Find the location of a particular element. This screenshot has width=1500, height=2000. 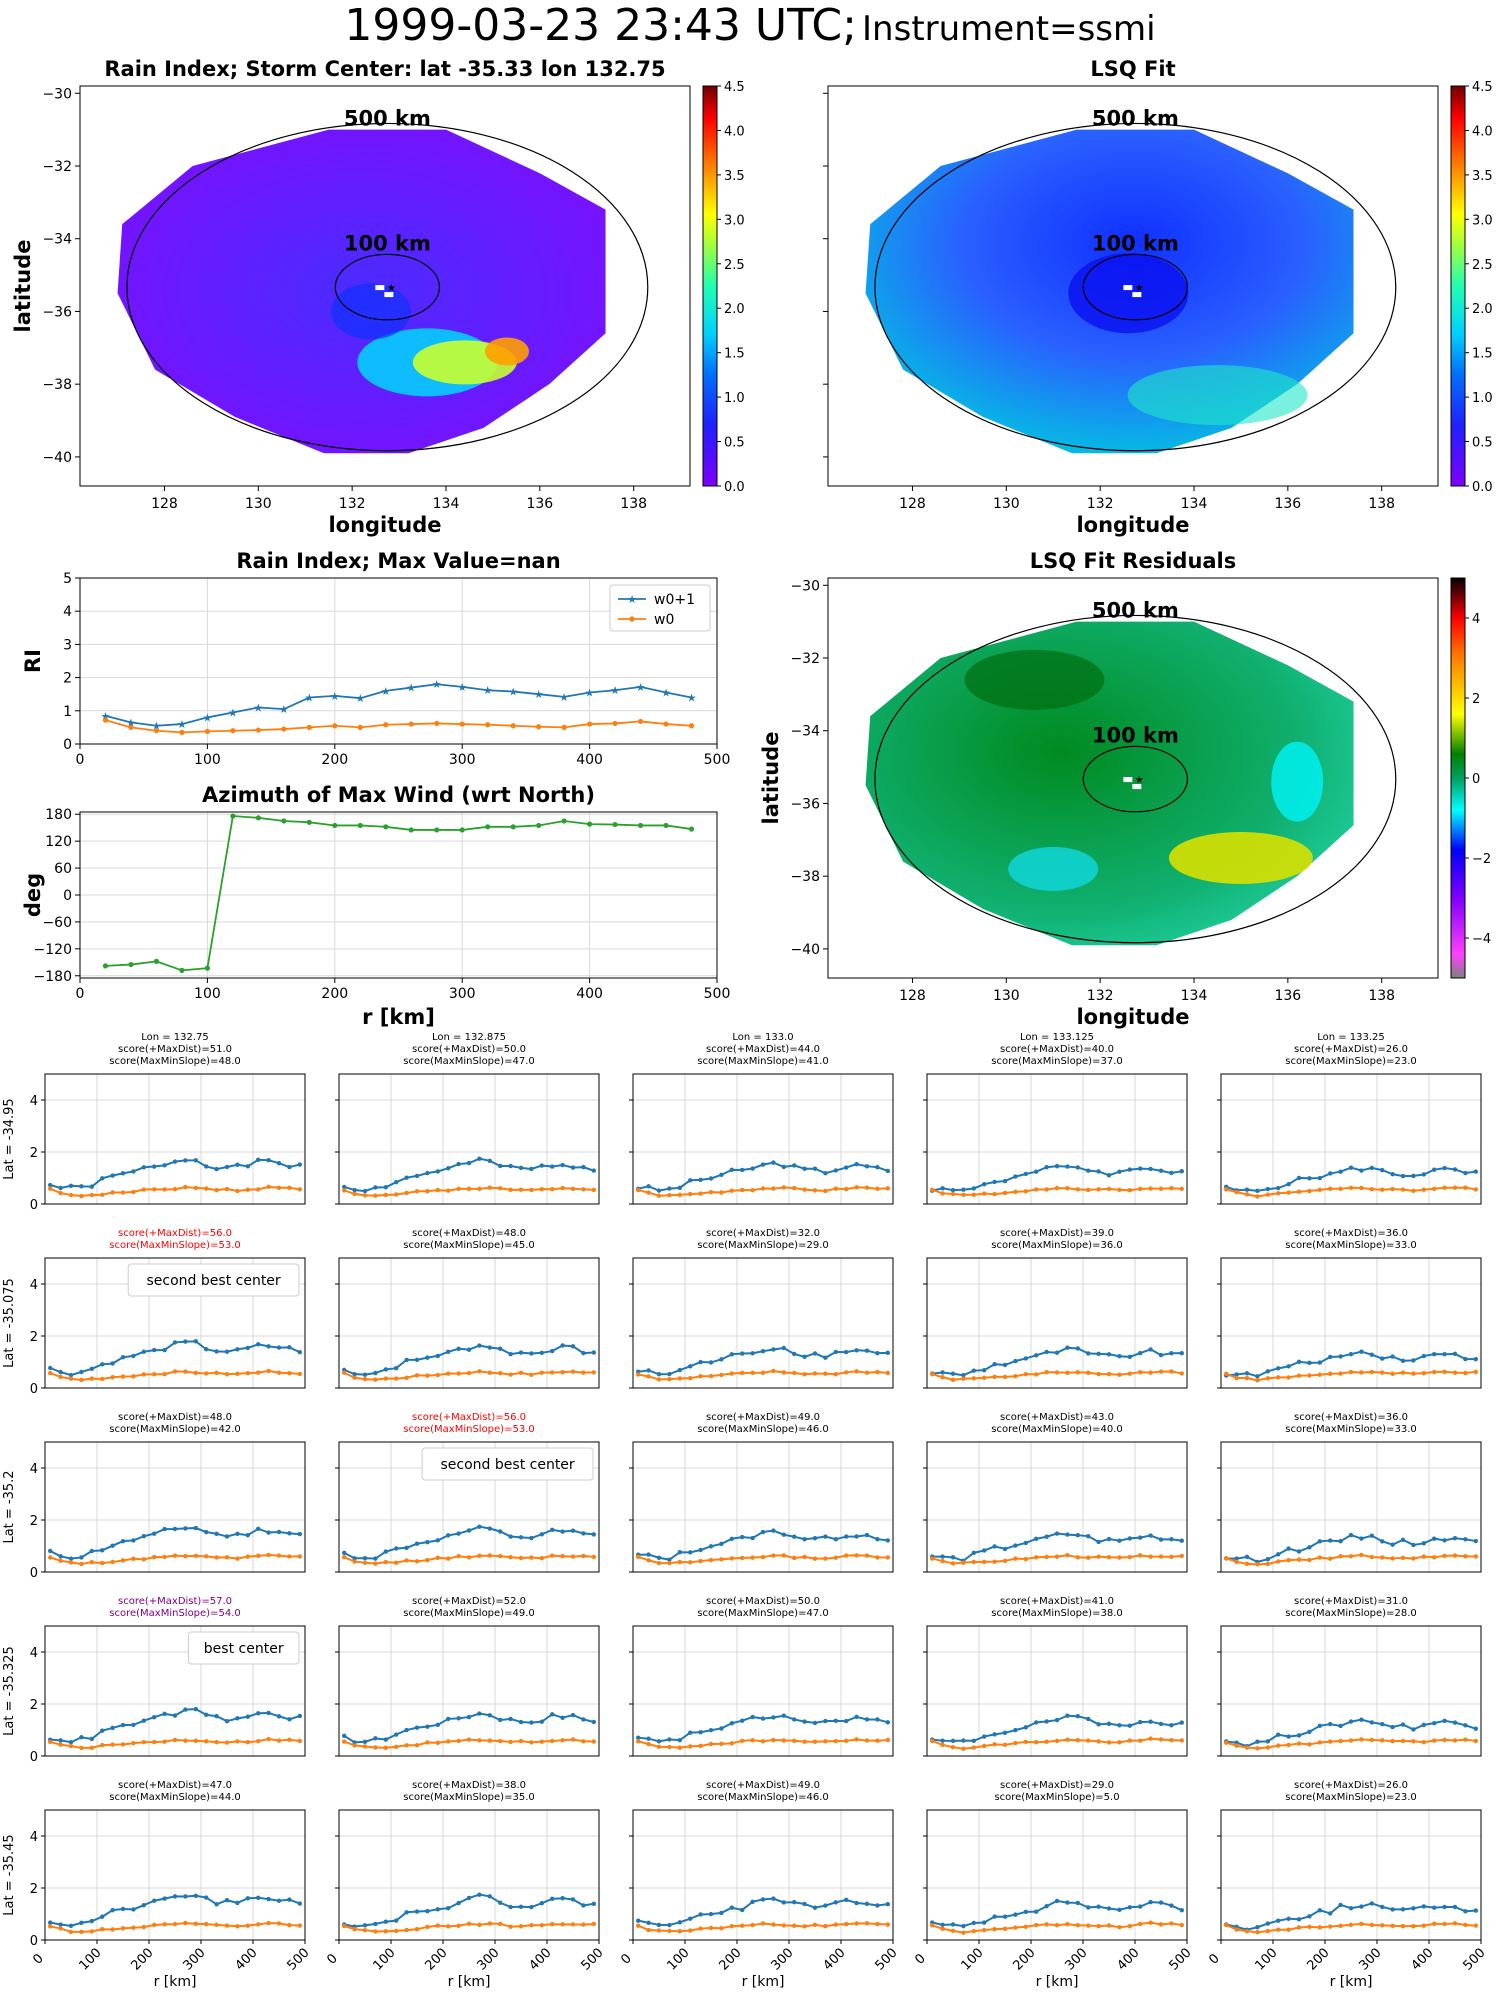

cell-0-2-axes is located at coordinates (763, 1139).